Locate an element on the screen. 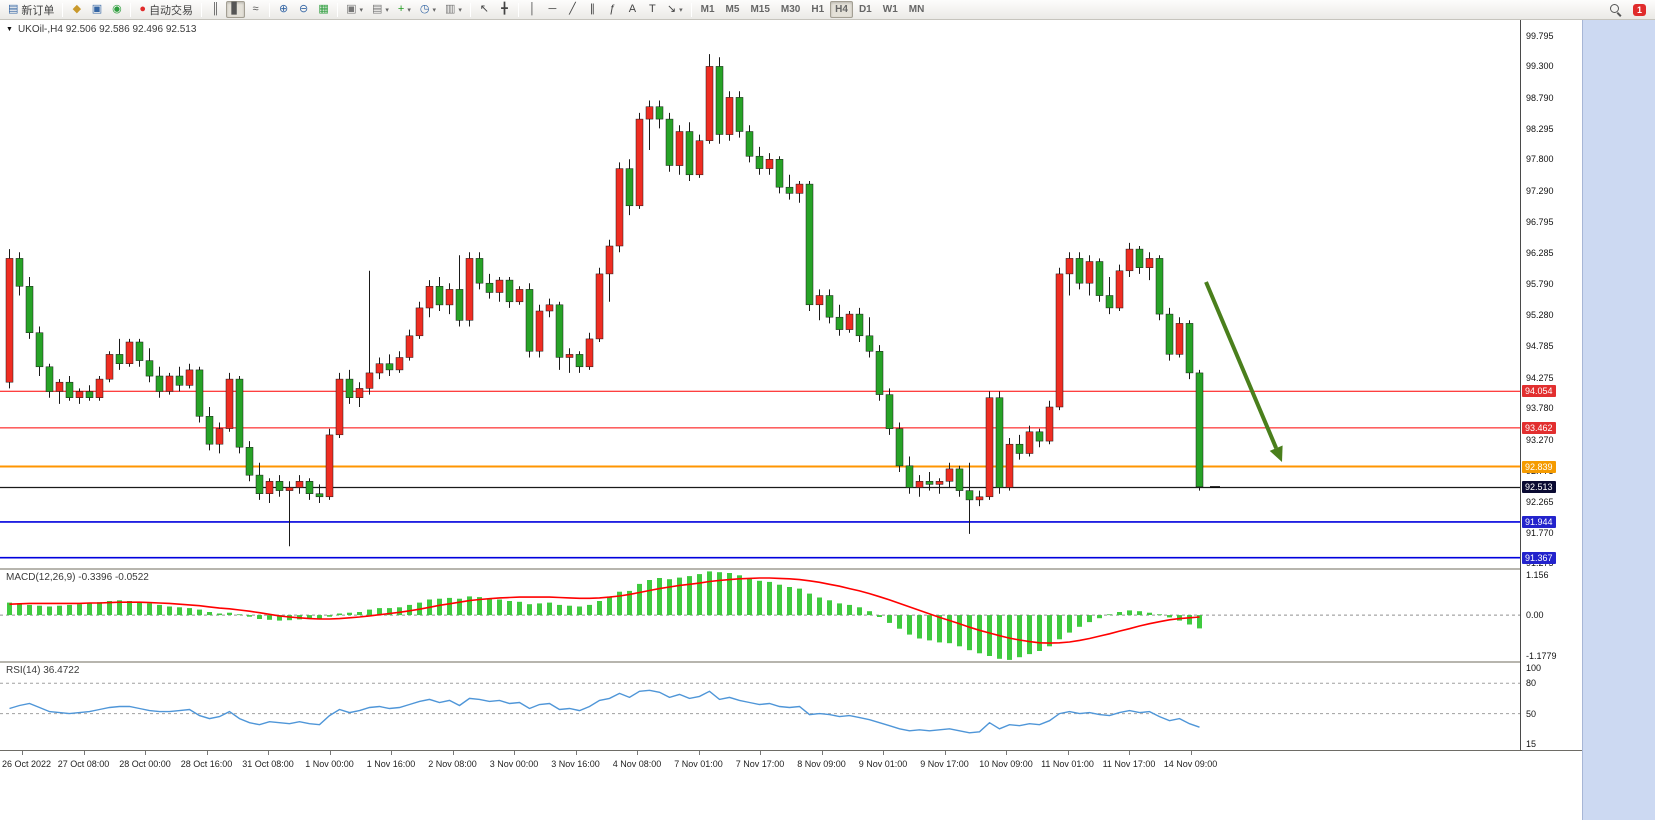  fibonacci-icon: ƒ is located at coordinates (612, 9).